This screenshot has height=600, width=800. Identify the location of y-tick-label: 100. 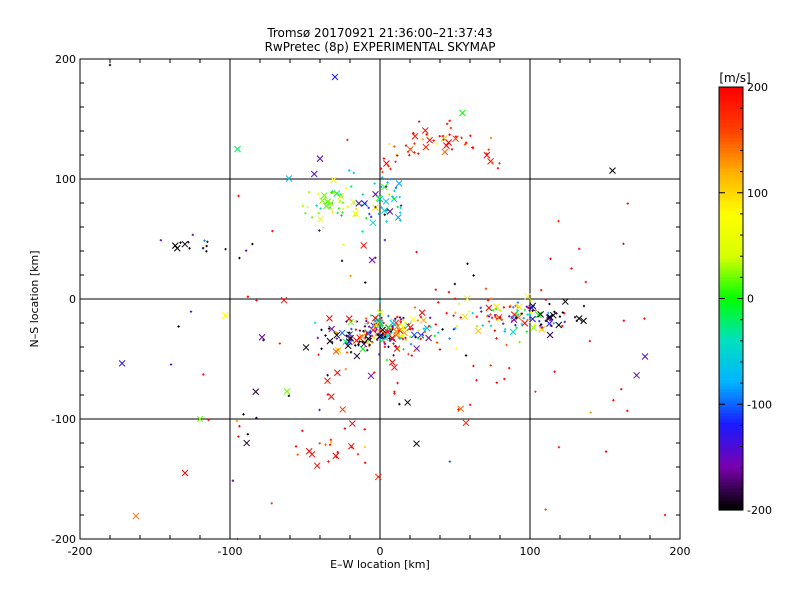
(65, 179).